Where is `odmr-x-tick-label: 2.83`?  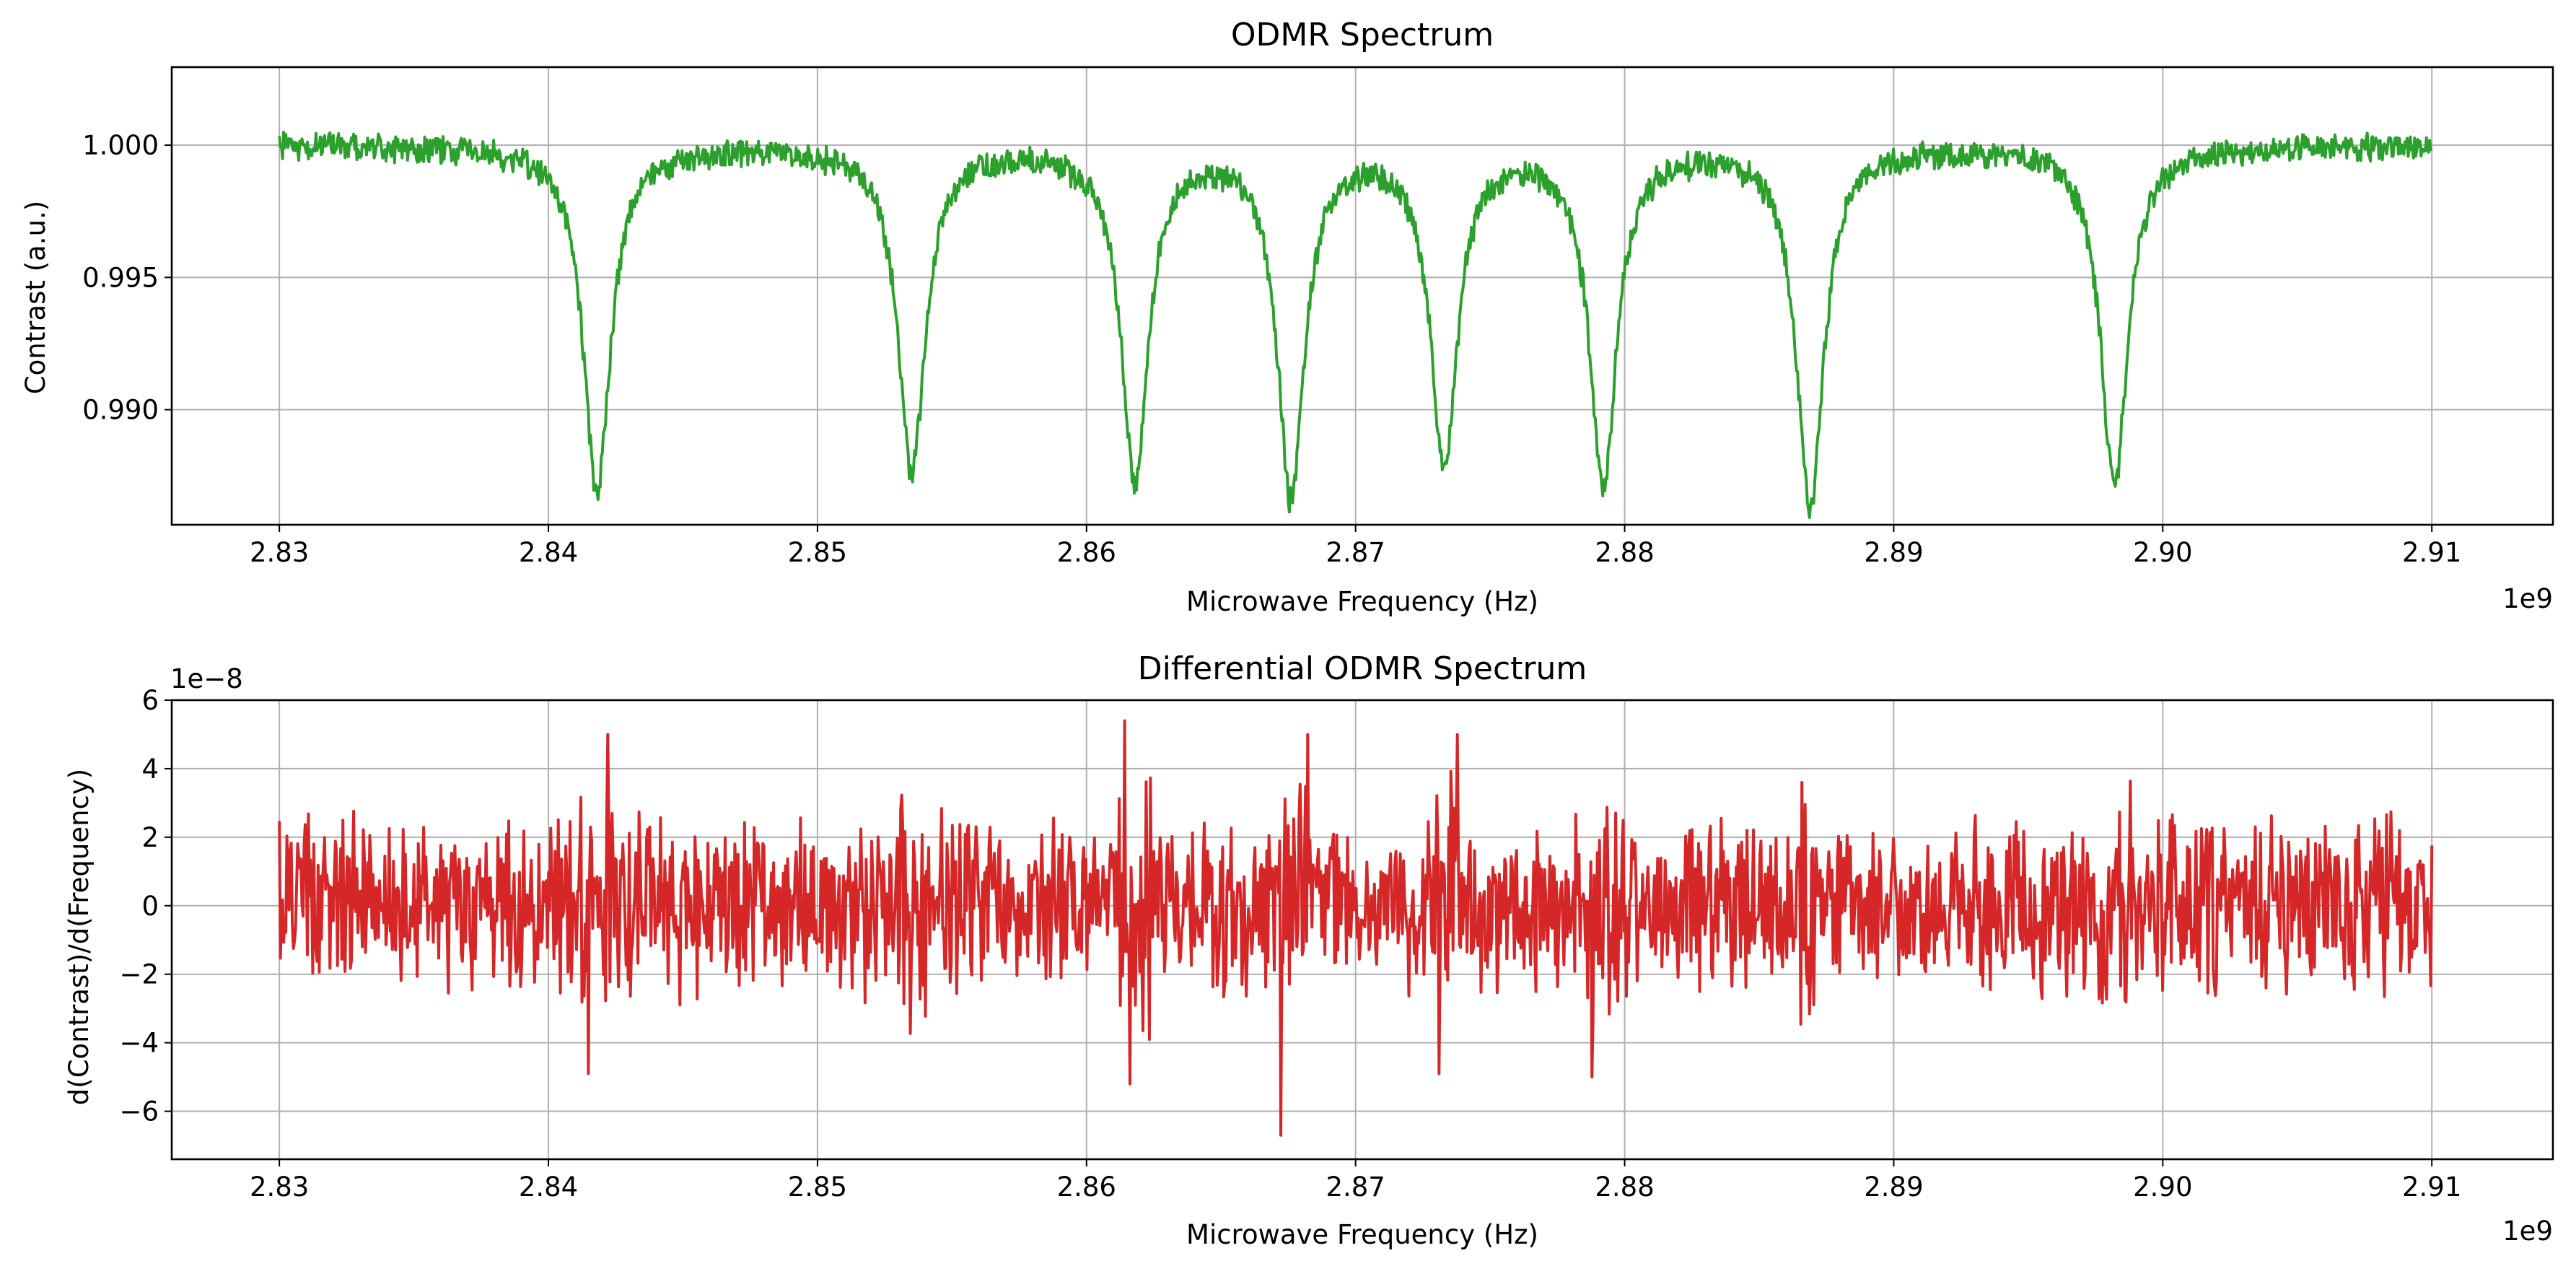
odmr-x-tick-label: 2.83 is located at coordinates (279, 552).